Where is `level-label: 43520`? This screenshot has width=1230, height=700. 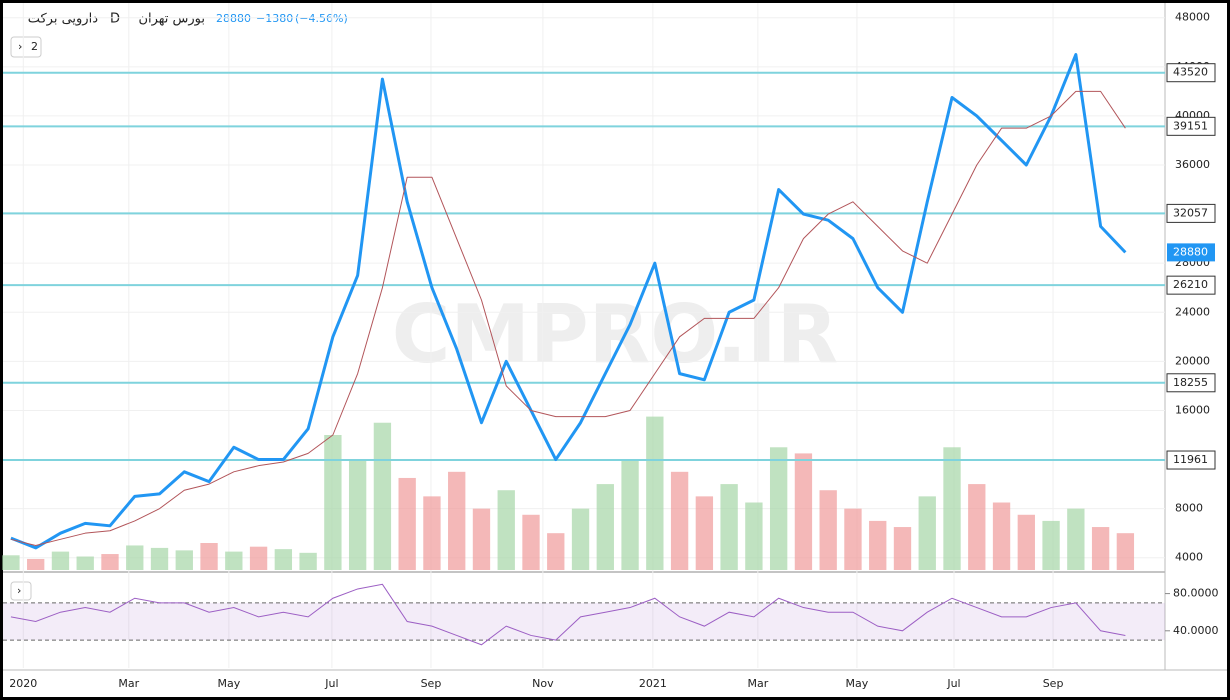
level-label: 43520 is located at coordinates (1190, 72).